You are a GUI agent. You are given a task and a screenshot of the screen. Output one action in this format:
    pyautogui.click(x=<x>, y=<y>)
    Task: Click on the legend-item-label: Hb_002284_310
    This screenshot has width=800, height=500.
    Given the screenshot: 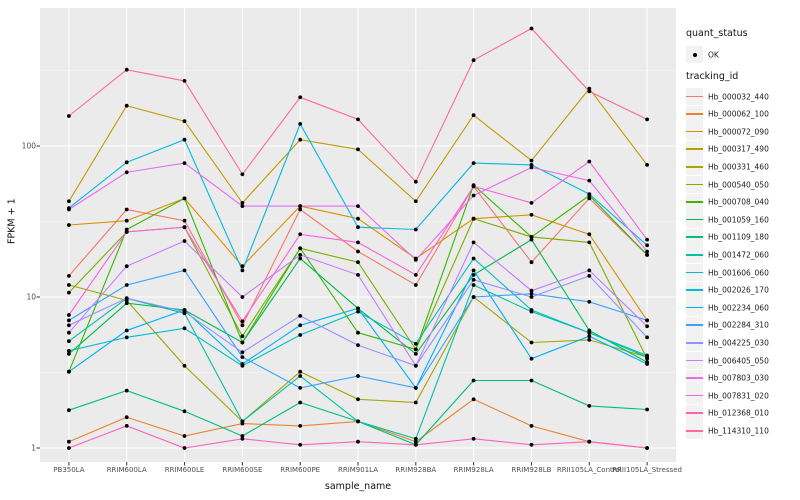 What is the action you would take?
    pyautogui.click(x=738, y=325)
    